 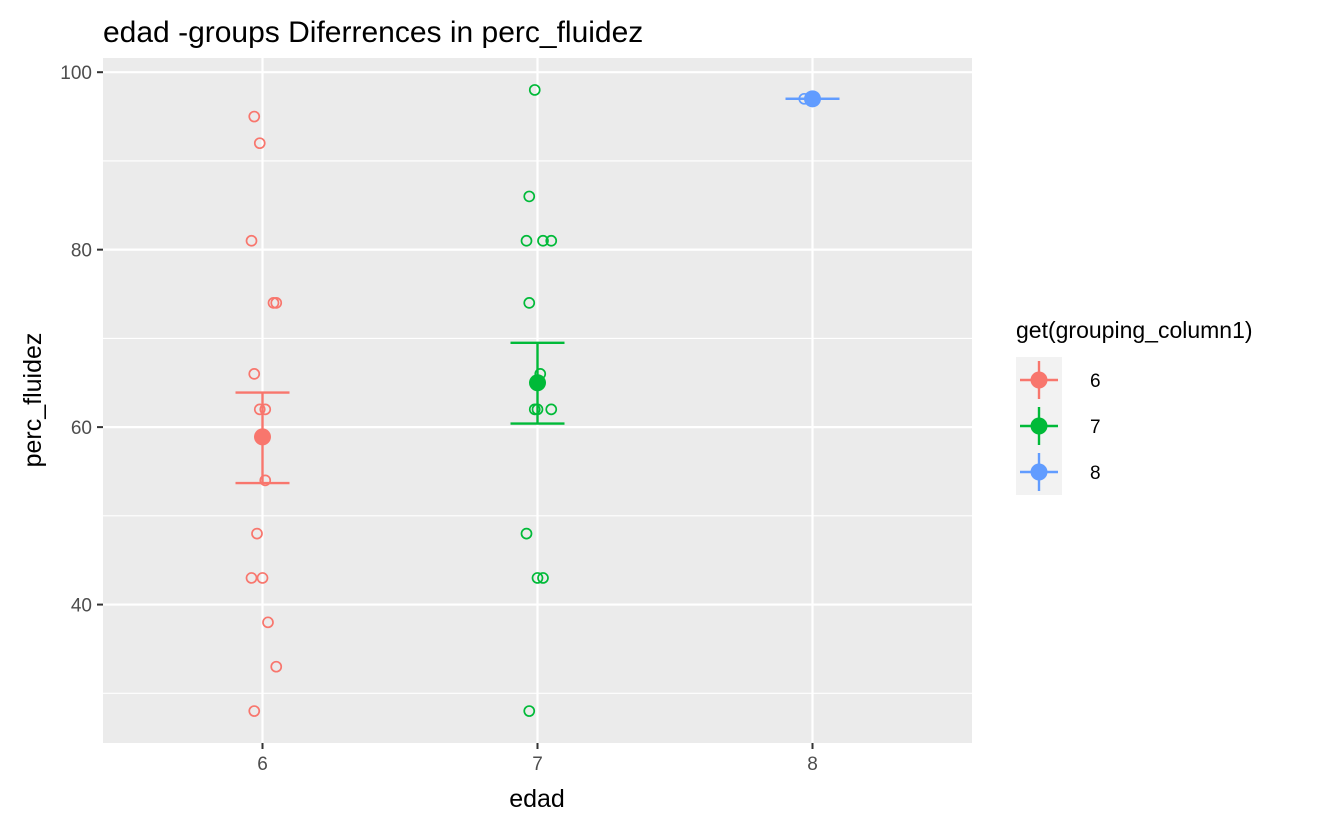 I want to click on x-tick-label: 7, so click(x=537, y=764).